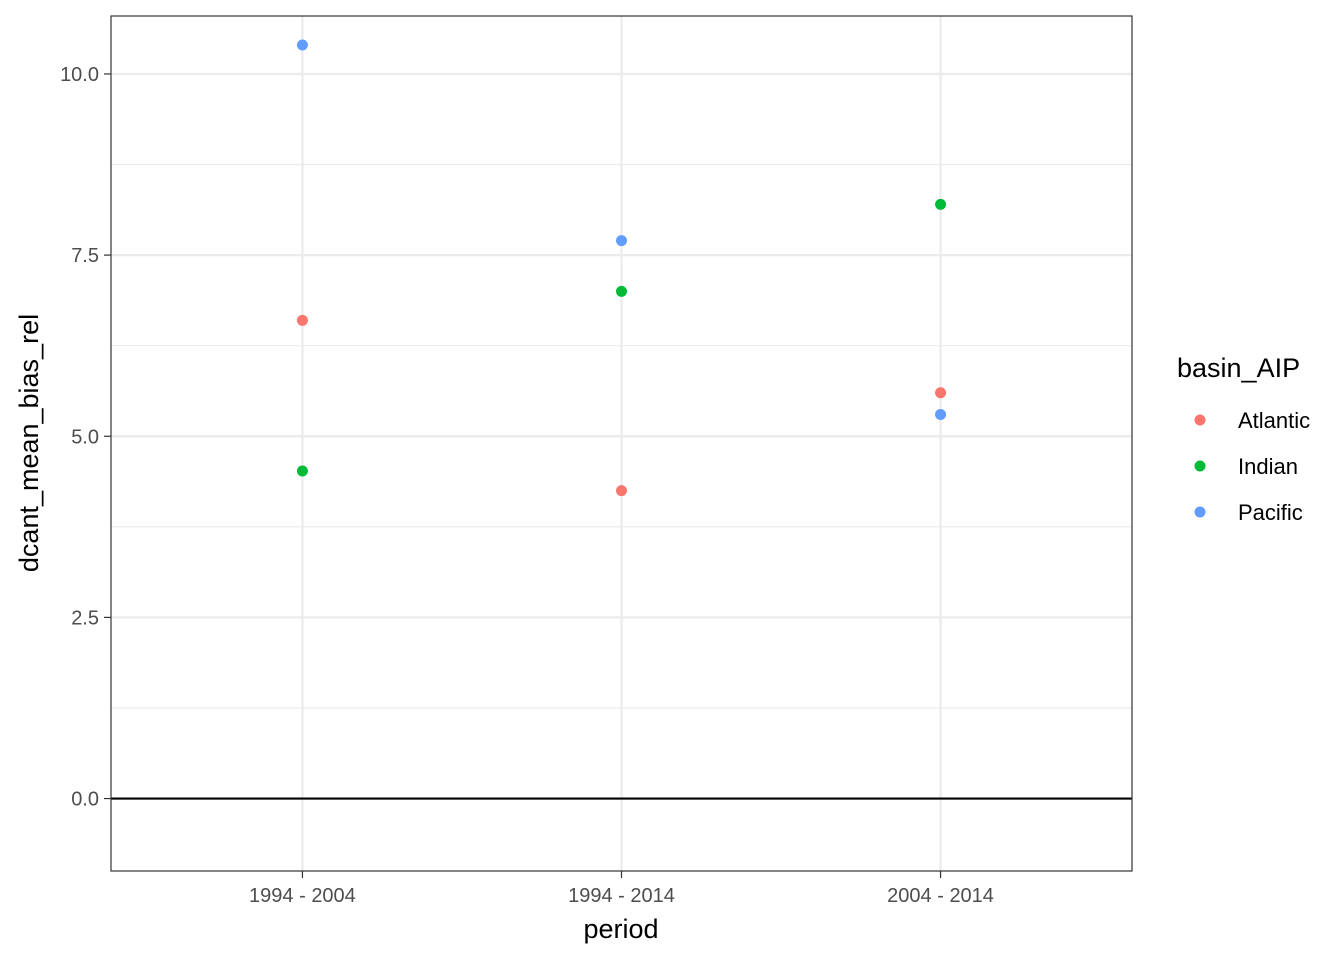 The image size is (1344, 960). I want to click on y-tick-label: 5.0, so click(85, 437).